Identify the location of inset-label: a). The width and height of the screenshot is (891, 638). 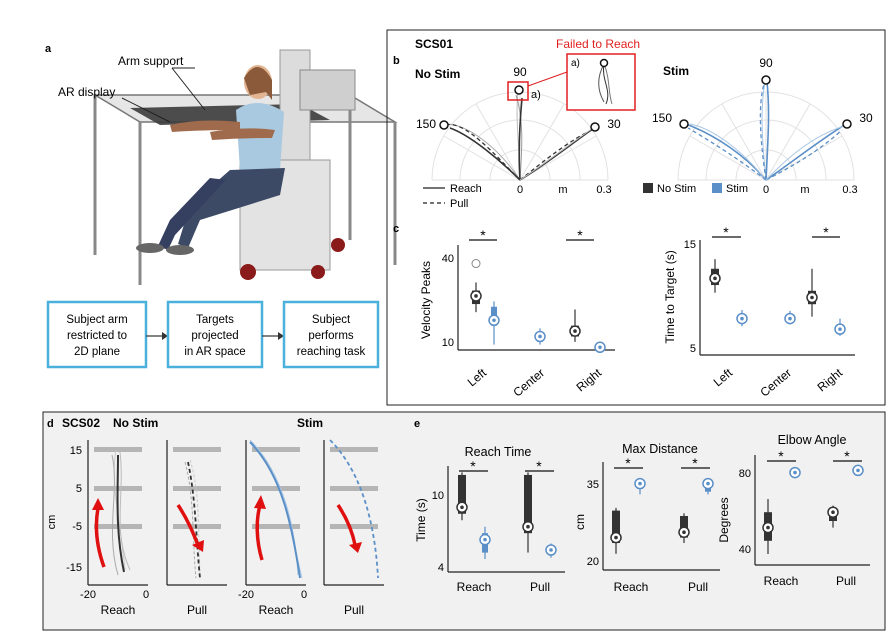
(575, 63).